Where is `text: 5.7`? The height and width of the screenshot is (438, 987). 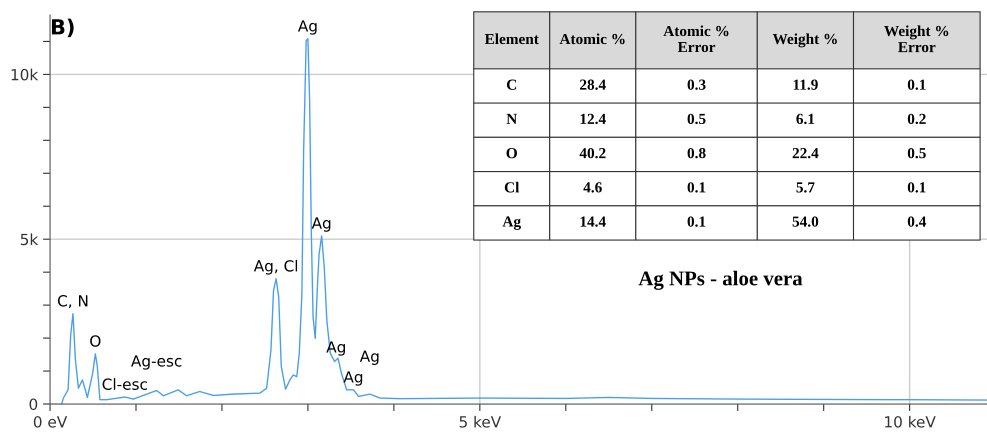 text: 5.7 is located at coordinates (805, 187).